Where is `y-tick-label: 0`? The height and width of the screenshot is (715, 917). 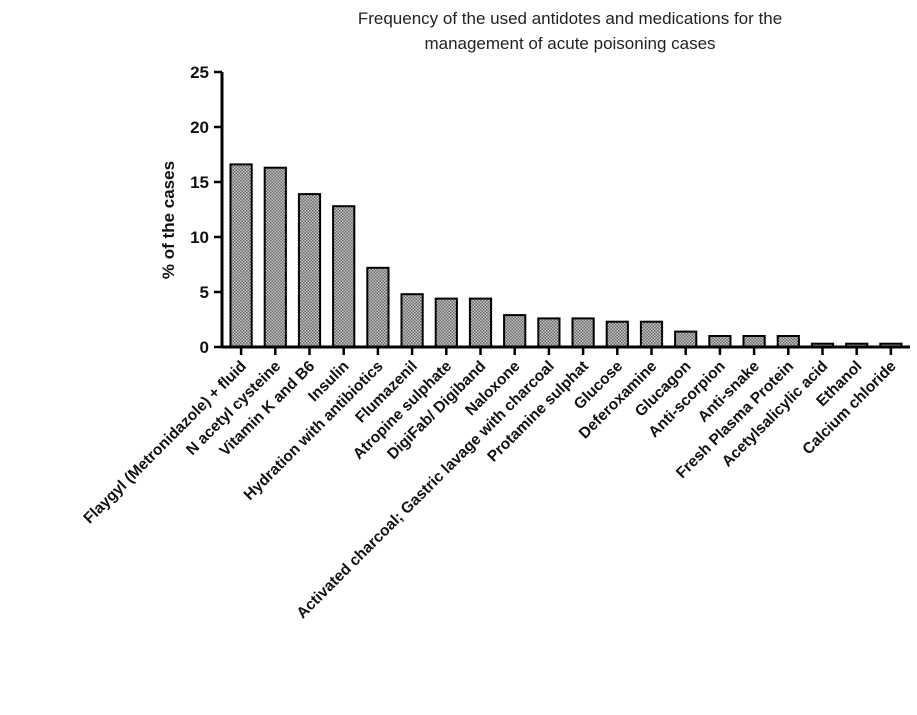
y-tick-label: 0 is located at coordinates (204, 347).